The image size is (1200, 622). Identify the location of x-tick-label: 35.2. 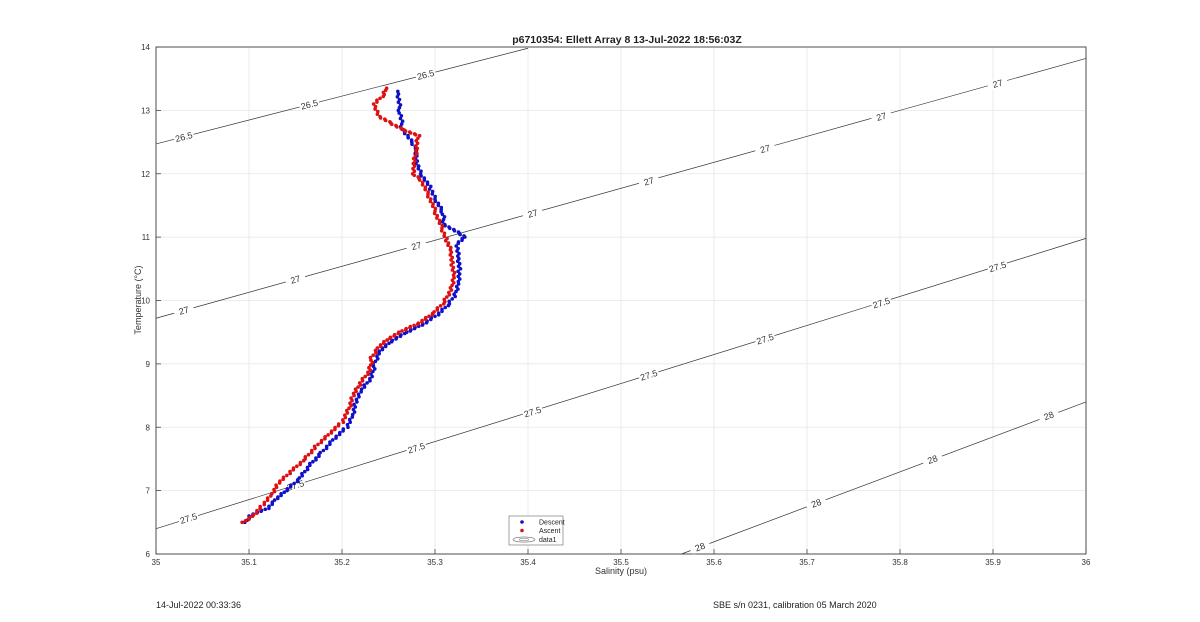
(342, 562).